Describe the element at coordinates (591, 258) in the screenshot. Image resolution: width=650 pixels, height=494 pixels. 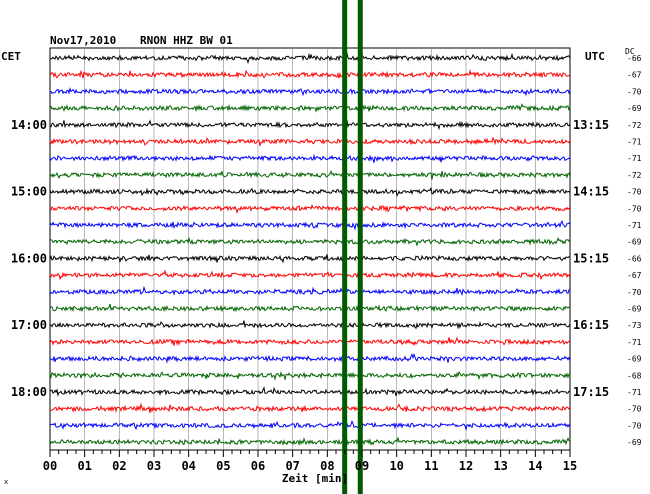
I see `right-hour-label: 15:15` at that location.